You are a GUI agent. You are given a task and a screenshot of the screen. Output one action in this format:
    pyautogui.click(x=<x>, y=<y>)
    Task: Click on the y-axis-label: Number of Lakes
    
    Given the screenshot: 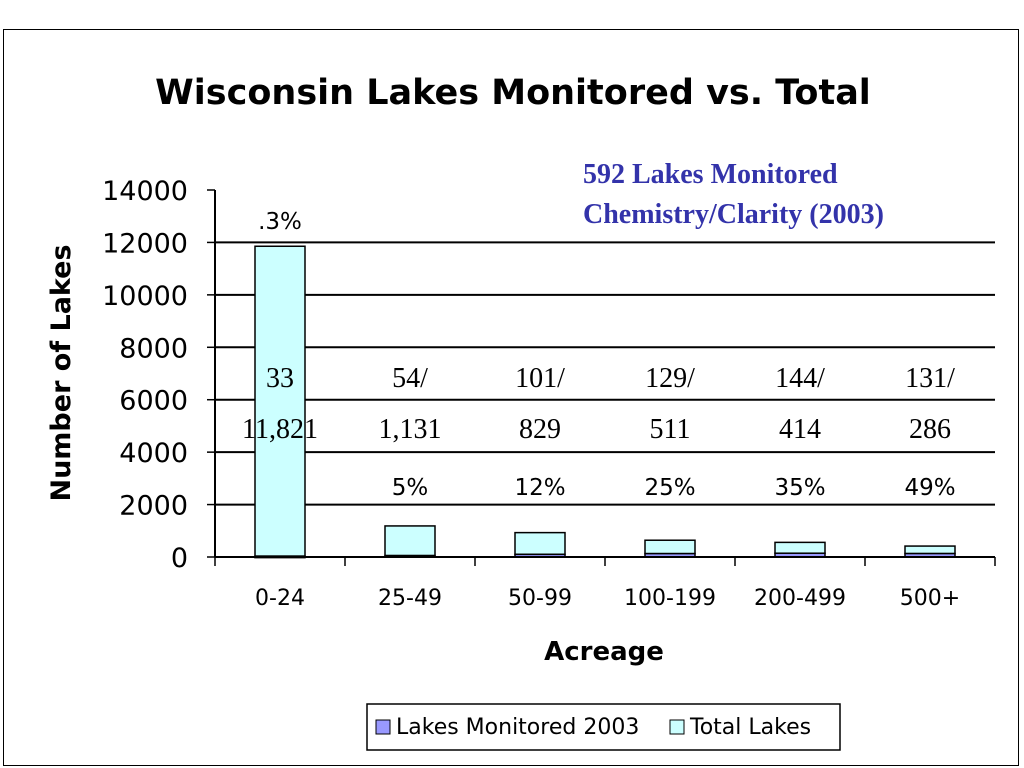 What is the action you would take?
    pyautogui.click(x=61, y=372)
    